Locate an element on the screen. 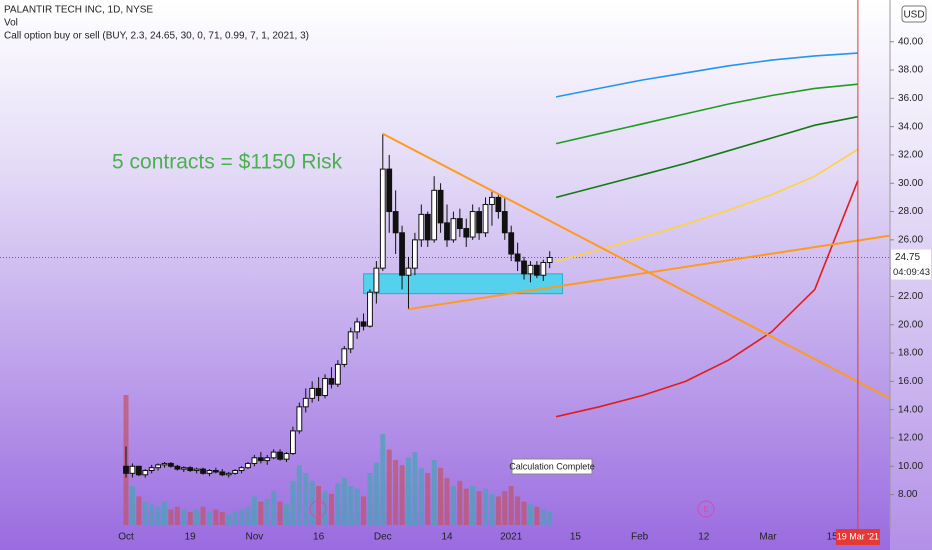 Image resolution: width=932 pixels, height=550 pixels. y-tick-label: 40.00 is located at coordinates (910, 41).